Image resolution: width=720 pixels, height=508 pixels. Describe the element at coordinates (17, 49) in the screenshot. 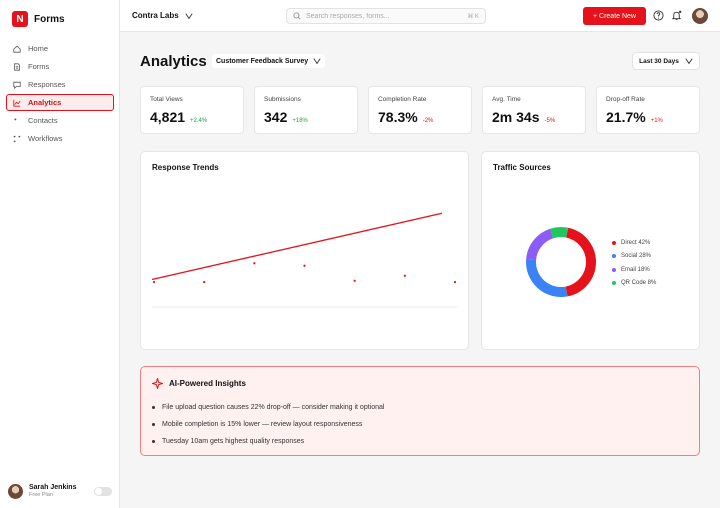

I see `home-icon` at that location.